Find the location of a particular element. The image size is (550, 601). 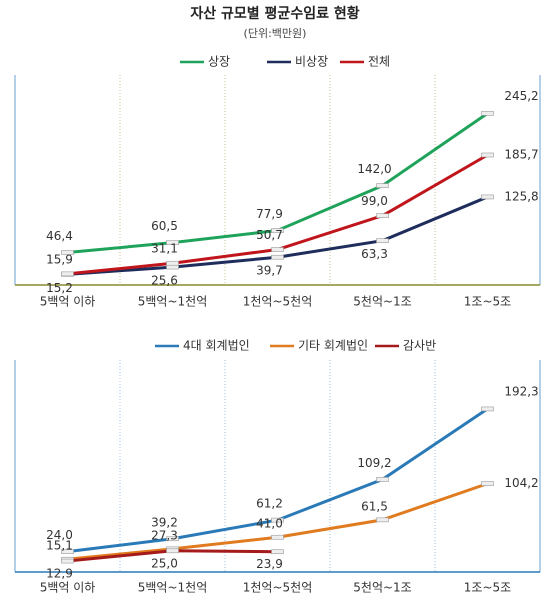

value-label: 245,2 is located at coordinates (521, 96).